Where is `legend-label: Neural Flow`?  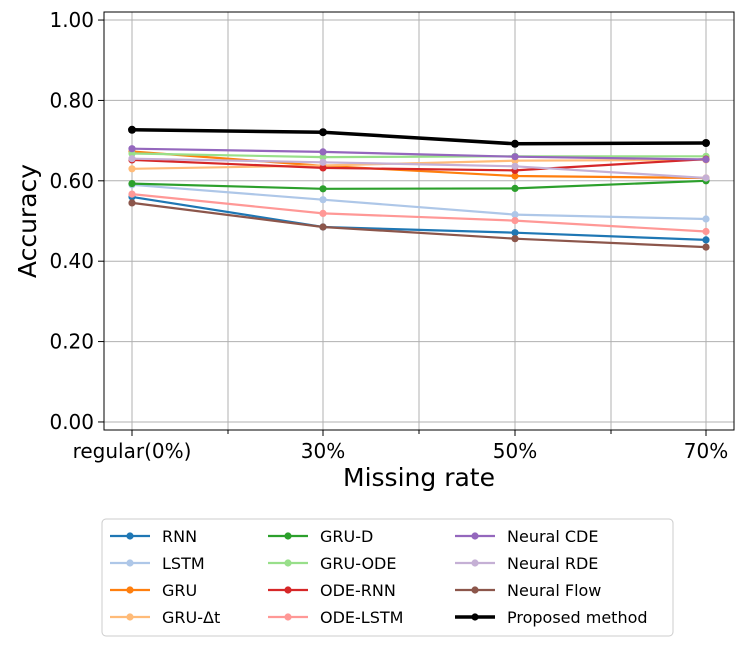
legend-label: Neural Flow is located at coordinates (554, 590).